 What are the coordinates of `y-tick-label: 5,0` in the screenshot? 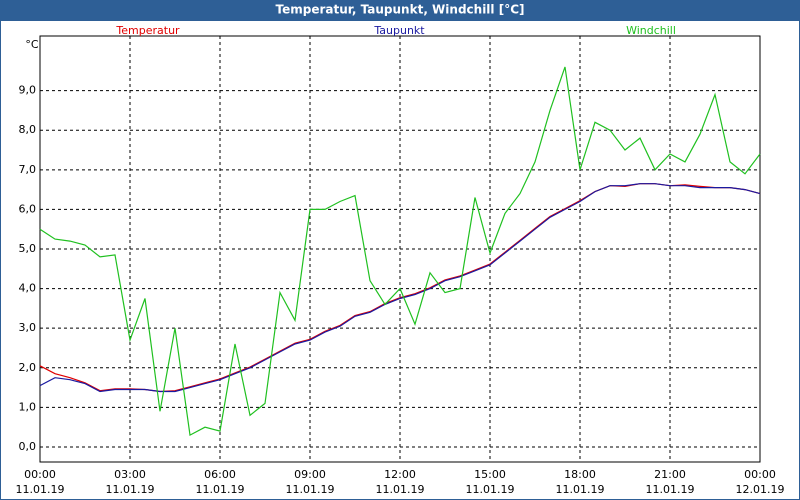 It's located at (28, 248).